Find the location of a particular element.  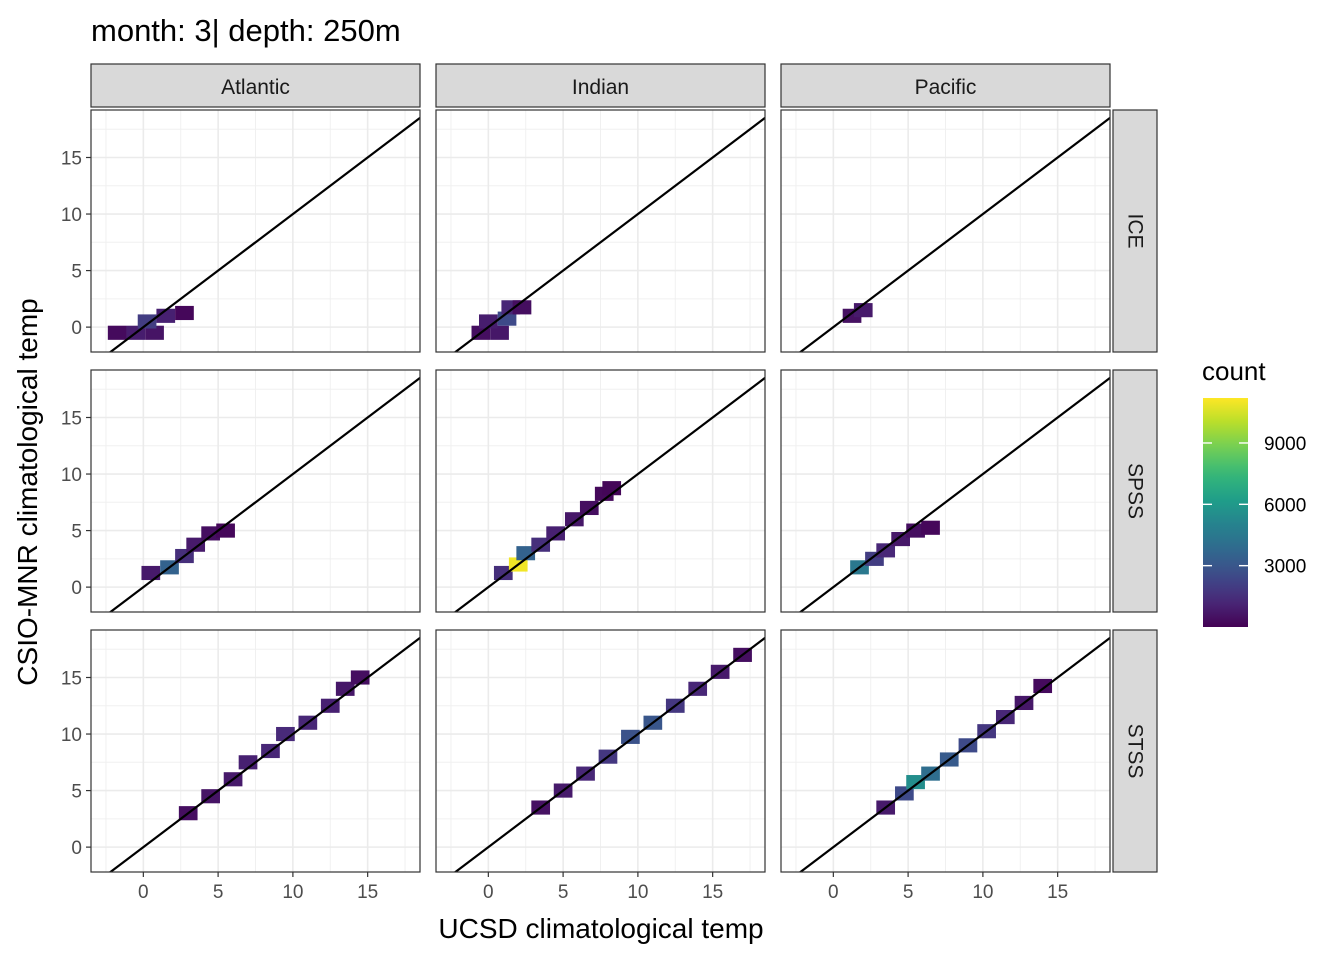

panel-indian-stss: 0 5 10 15 is located at coordinates (600, 766).